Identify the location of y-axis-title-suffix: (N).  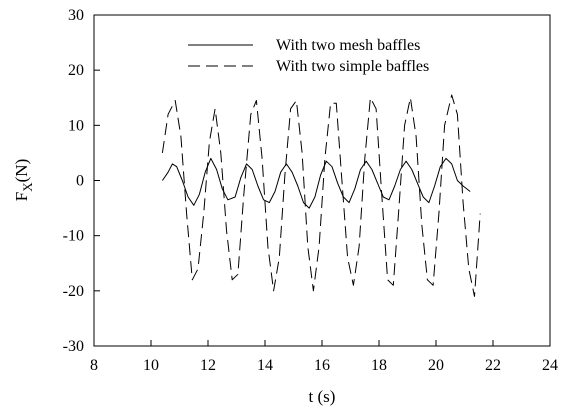
(21, 171).